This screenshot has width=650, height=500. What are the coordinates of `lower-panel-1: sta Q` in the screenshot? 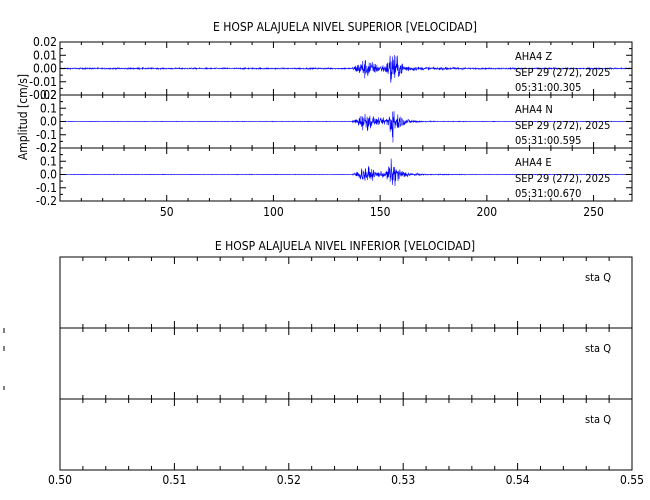 It's located at (346, 292).